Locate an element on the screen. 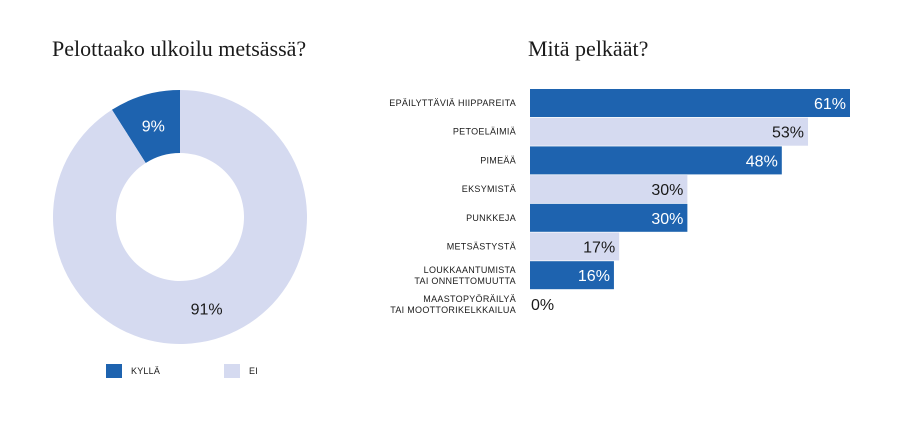 The height and width of the screenshot is (421, 898). bar-category-label-1: PETOELÄIMIÄ is located at coordinates (484, 132).